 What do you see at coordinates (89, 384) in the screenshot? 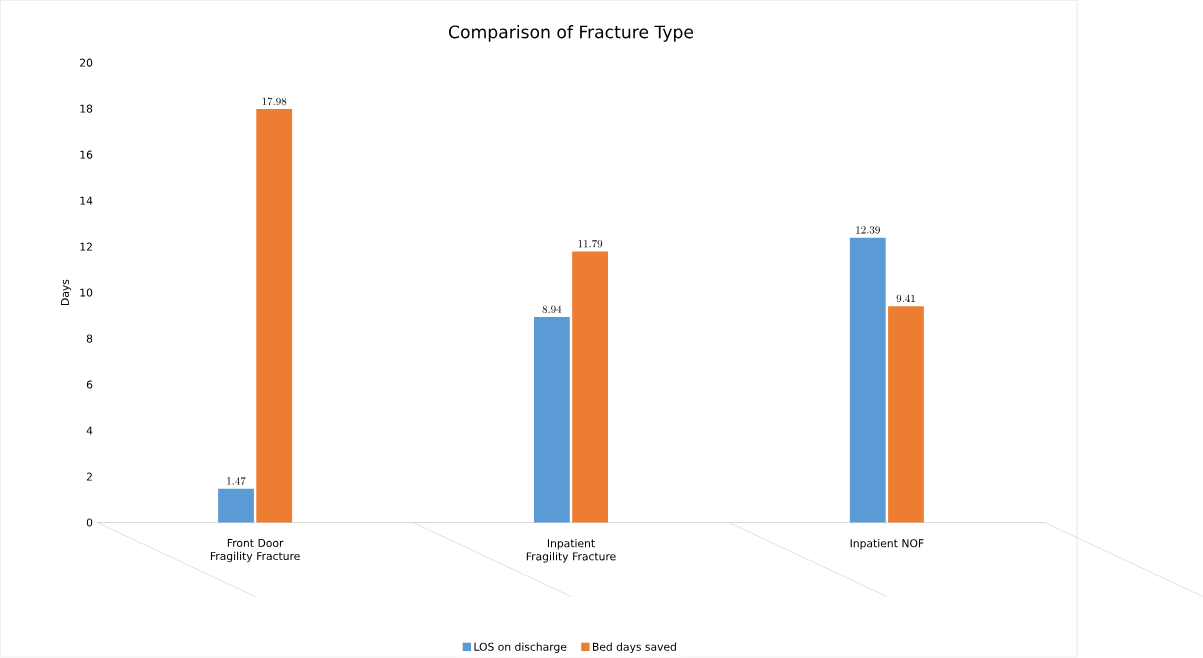
I see `y-tick-label: 6` at bounding box center [89, 384].